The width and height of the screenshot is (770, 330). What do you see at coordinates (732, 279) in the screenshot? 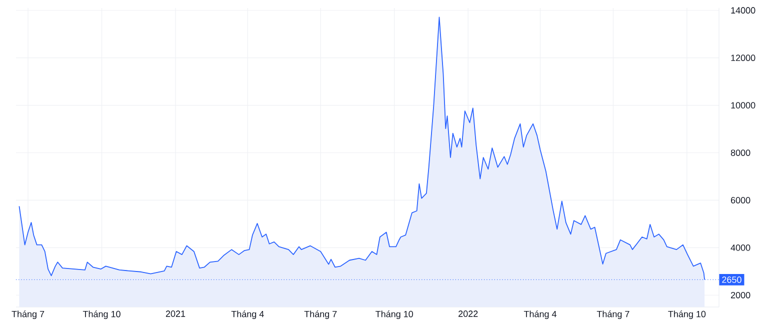
I see `ref-line-label: 2650` at bounding box center [732, 279].